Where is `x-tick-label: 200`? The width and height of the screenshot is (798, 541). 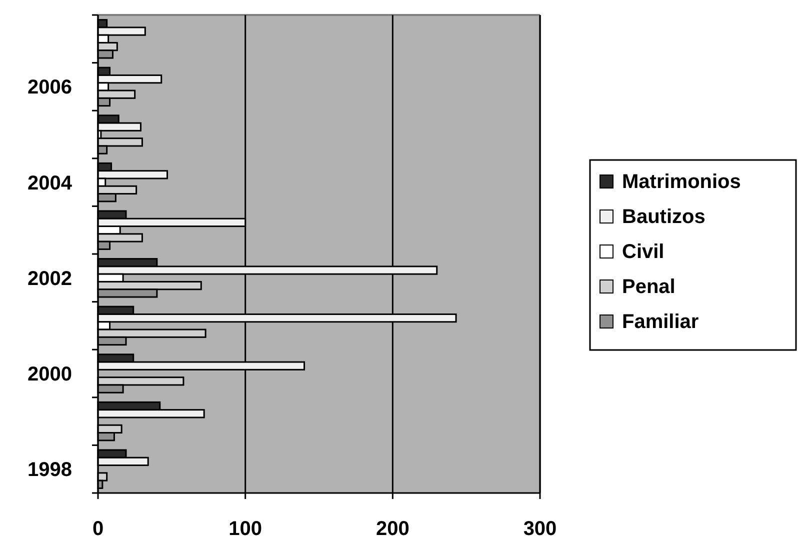 x-tick-label: 200 is located at coordinates (393, 529).